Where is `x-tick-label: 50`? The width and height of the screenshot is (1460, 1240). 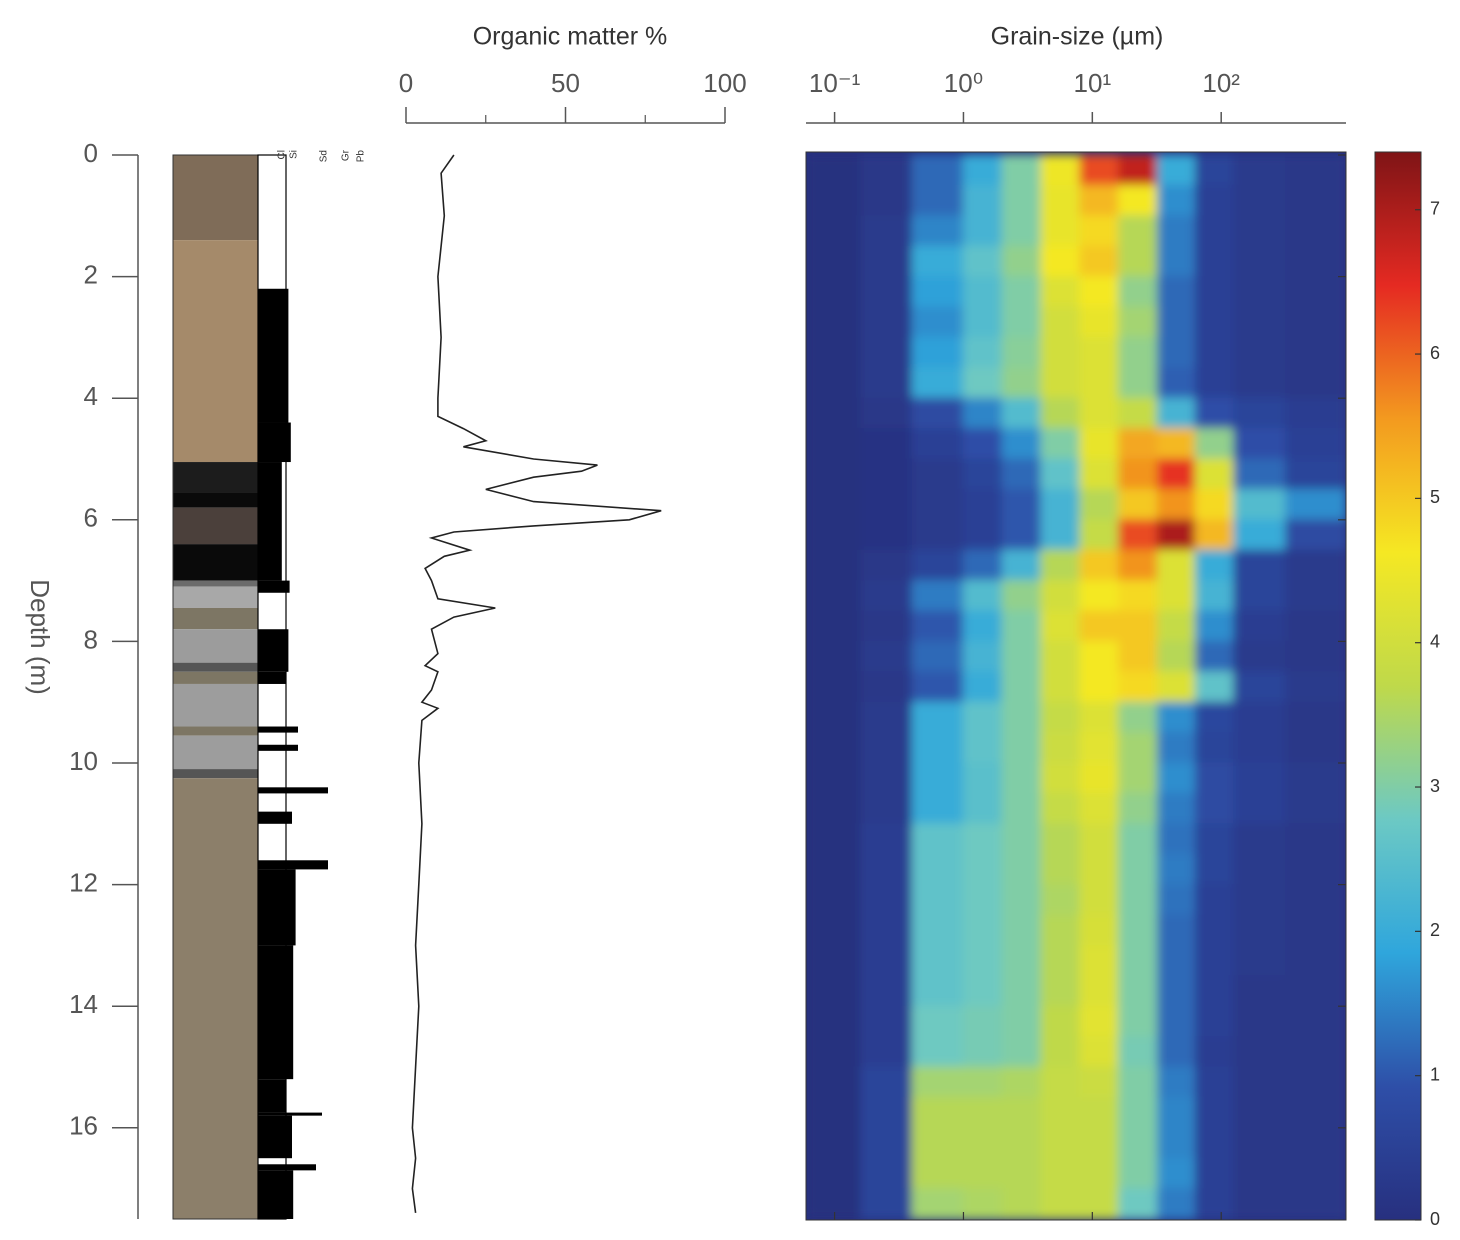 x-tick-label: 50 is located at coordinates (565, 83).